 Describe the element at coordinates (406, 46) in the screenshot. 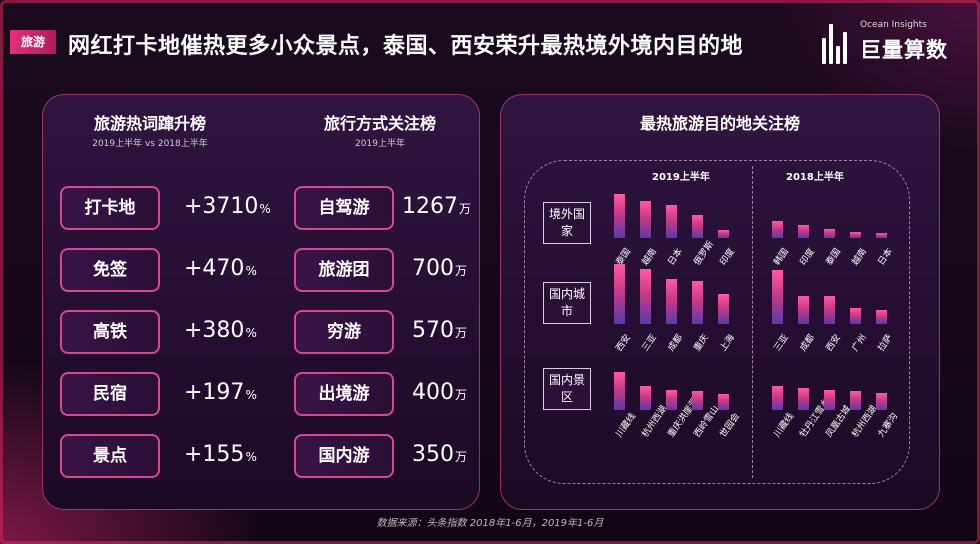

I see `page-title: 网红打卡地催热更多小众景点，泰国、西安荣升最热境外境内目的地` at that location.